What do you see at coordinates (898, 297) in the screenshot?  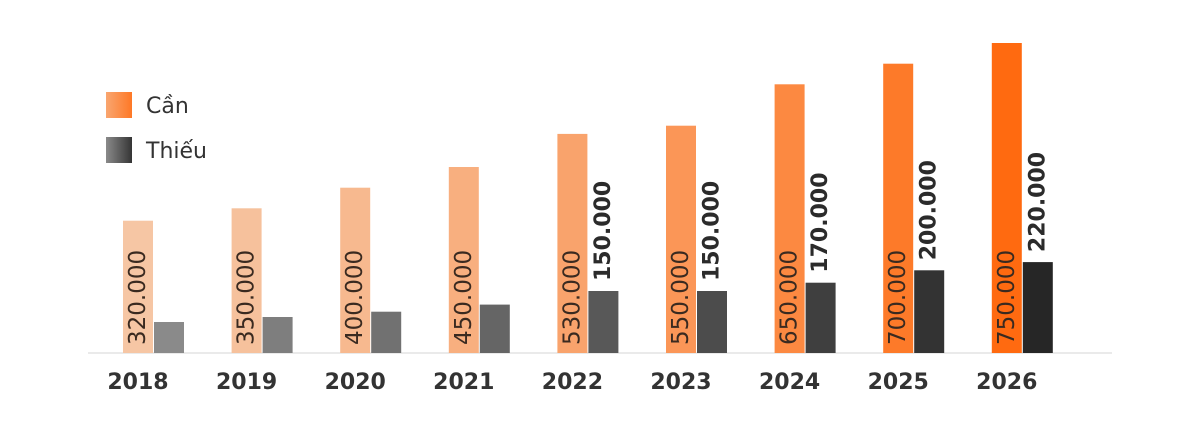 I see `value-label-can-2025: 700.000` at bounding box center [898, 297].